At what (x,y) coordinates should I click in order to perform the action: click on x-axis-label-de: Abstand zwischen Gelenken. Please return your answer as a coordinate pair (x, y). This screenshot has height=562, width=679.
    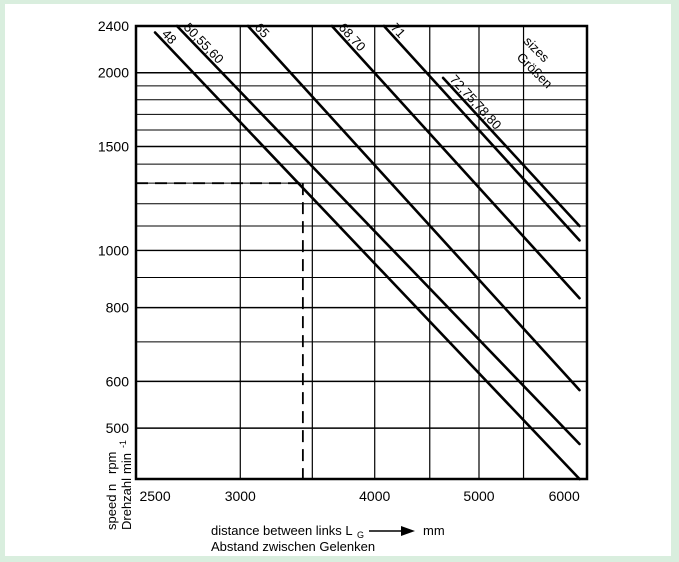
    Looking at the image, I should click on (293, 546).